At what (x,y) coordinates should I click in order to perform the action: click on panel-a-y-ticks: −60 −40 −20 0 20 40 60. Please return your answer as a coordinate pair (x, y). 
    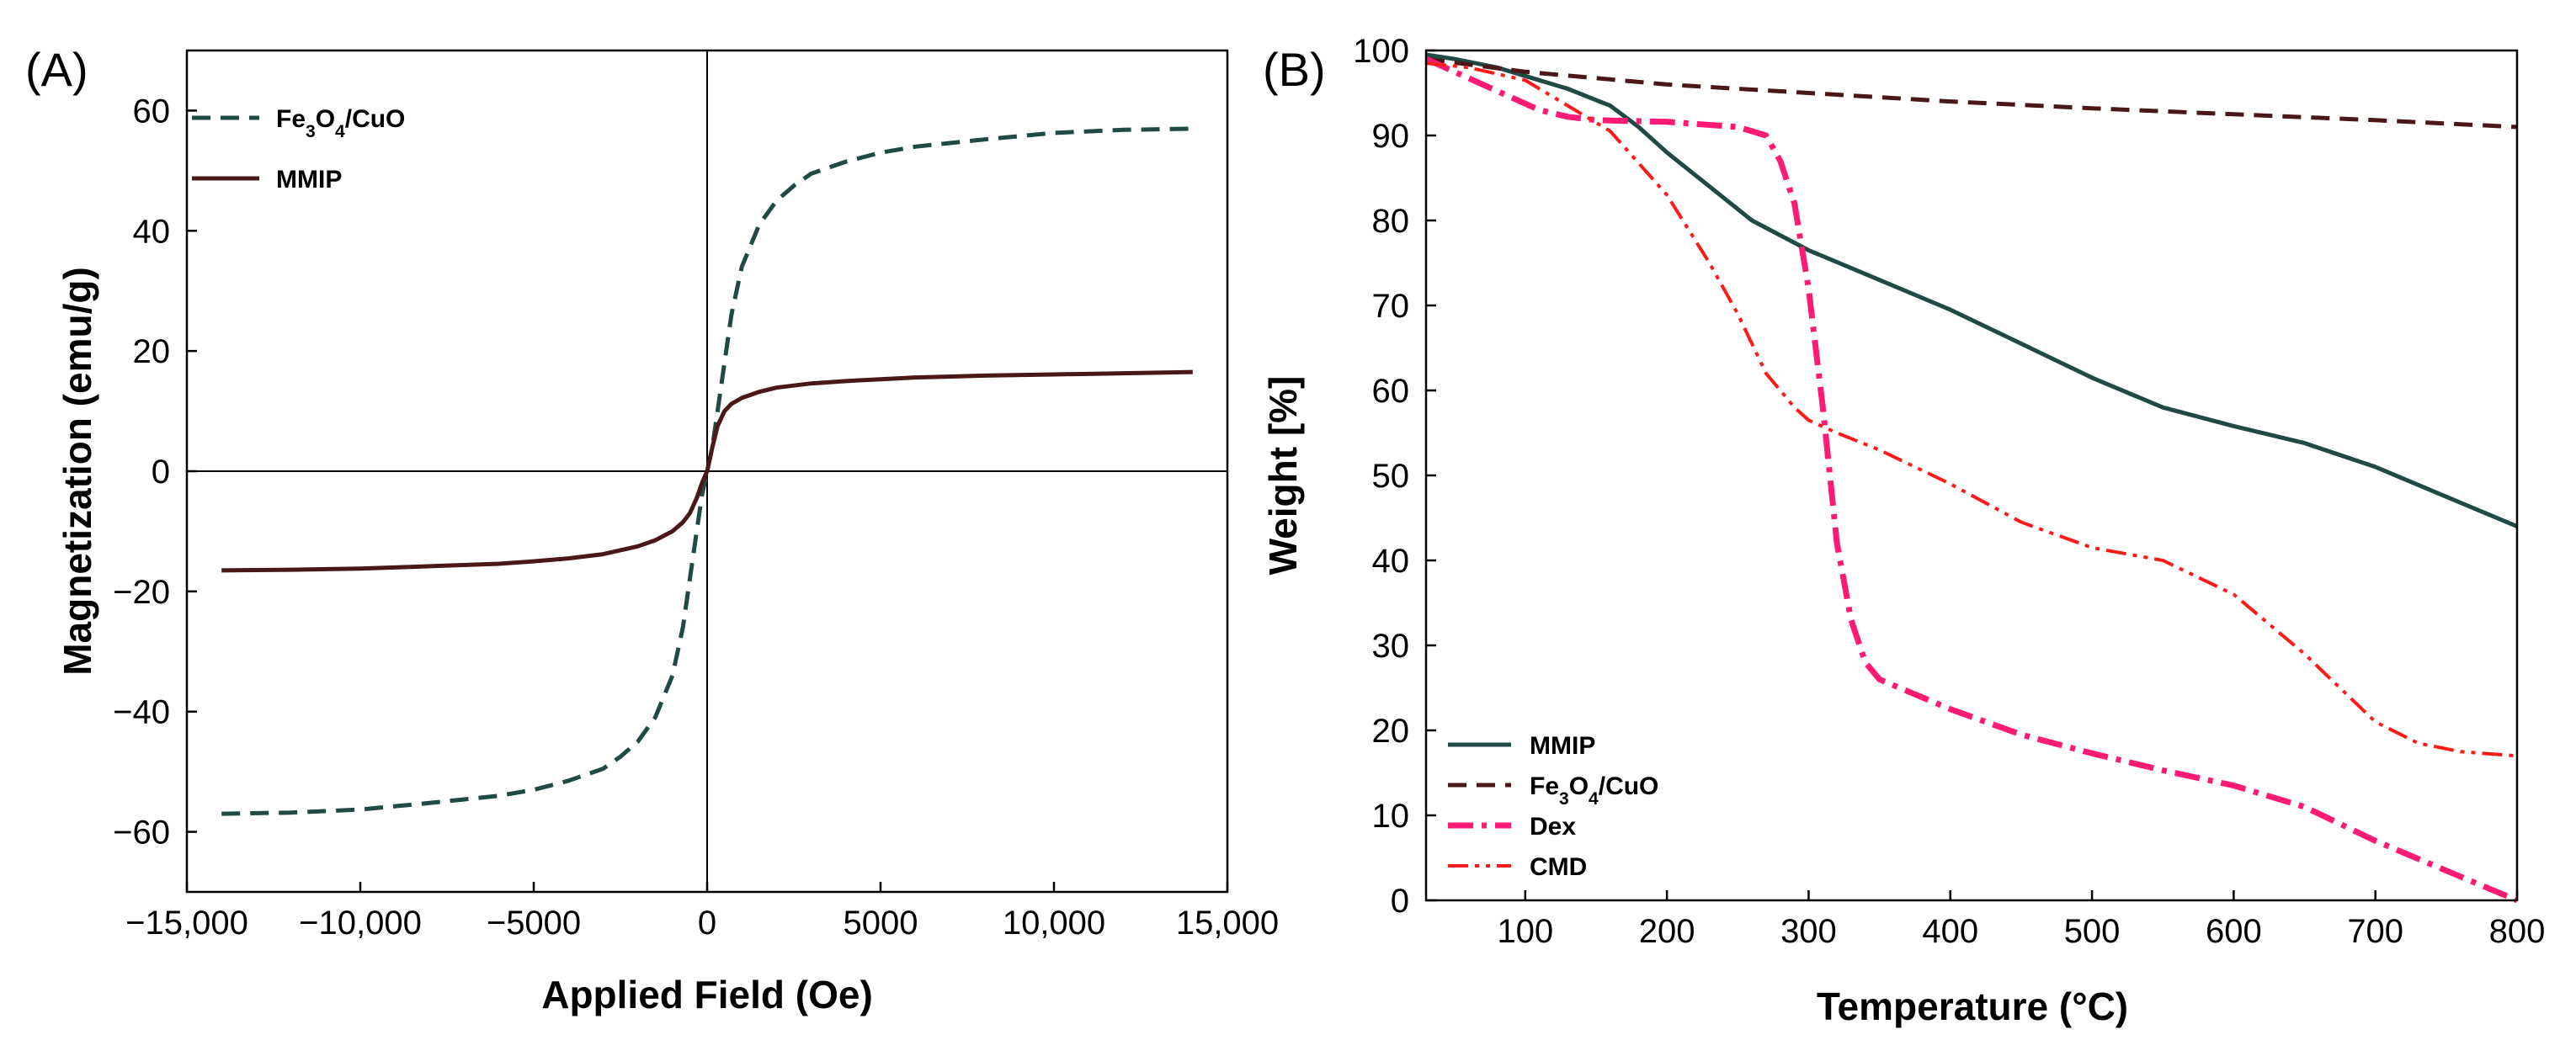
    Looking at the image, I should click on (155, 473).